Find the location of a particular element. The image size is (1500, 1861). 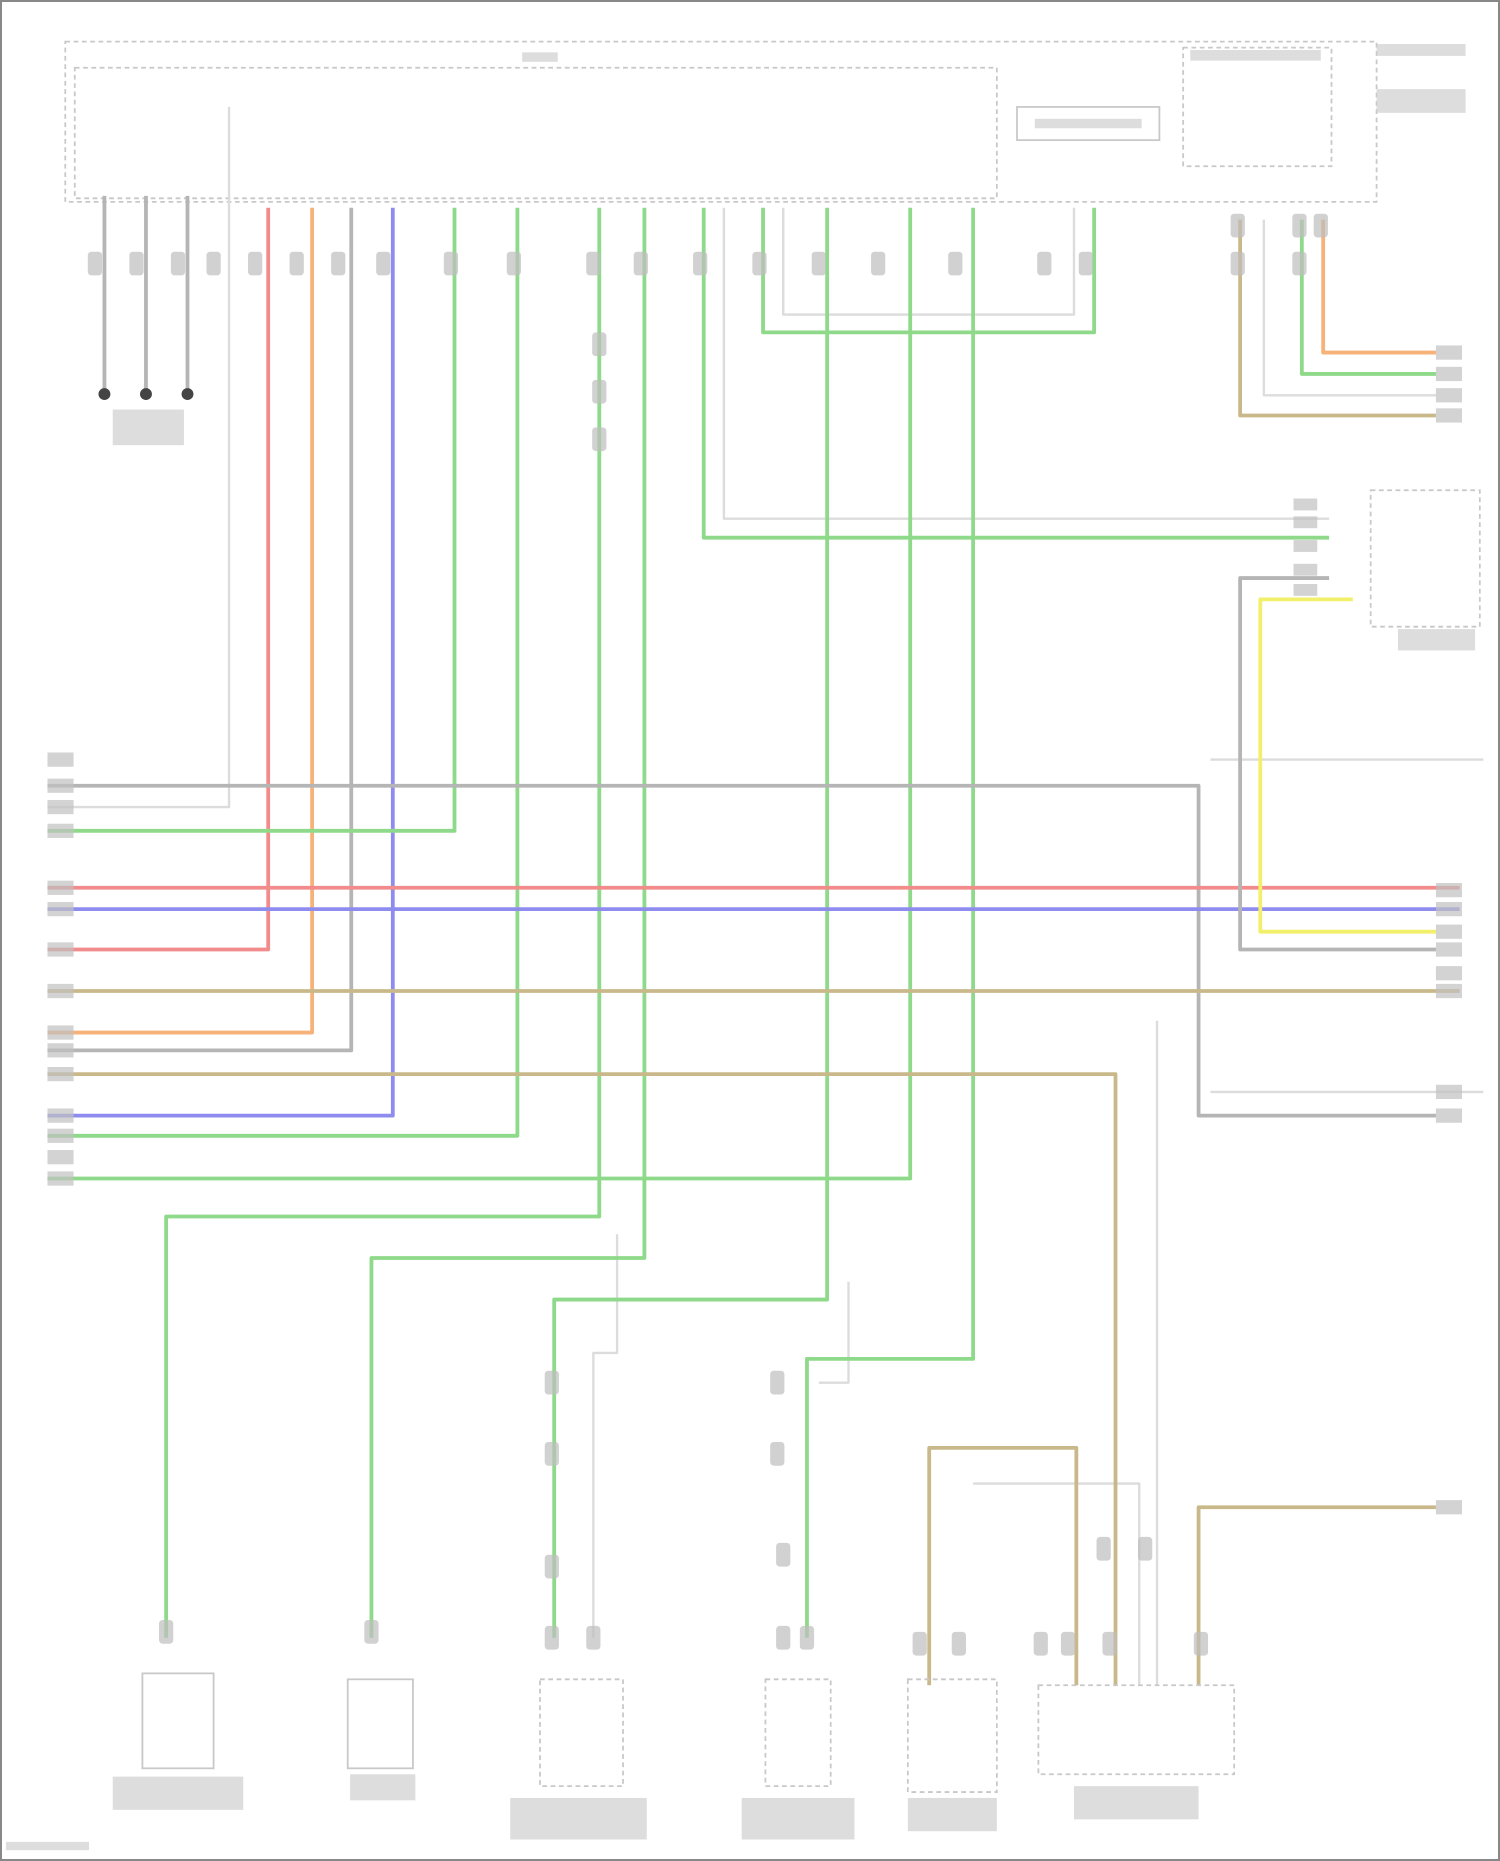

instrument-module-box is located at coordinates (1257, 107).